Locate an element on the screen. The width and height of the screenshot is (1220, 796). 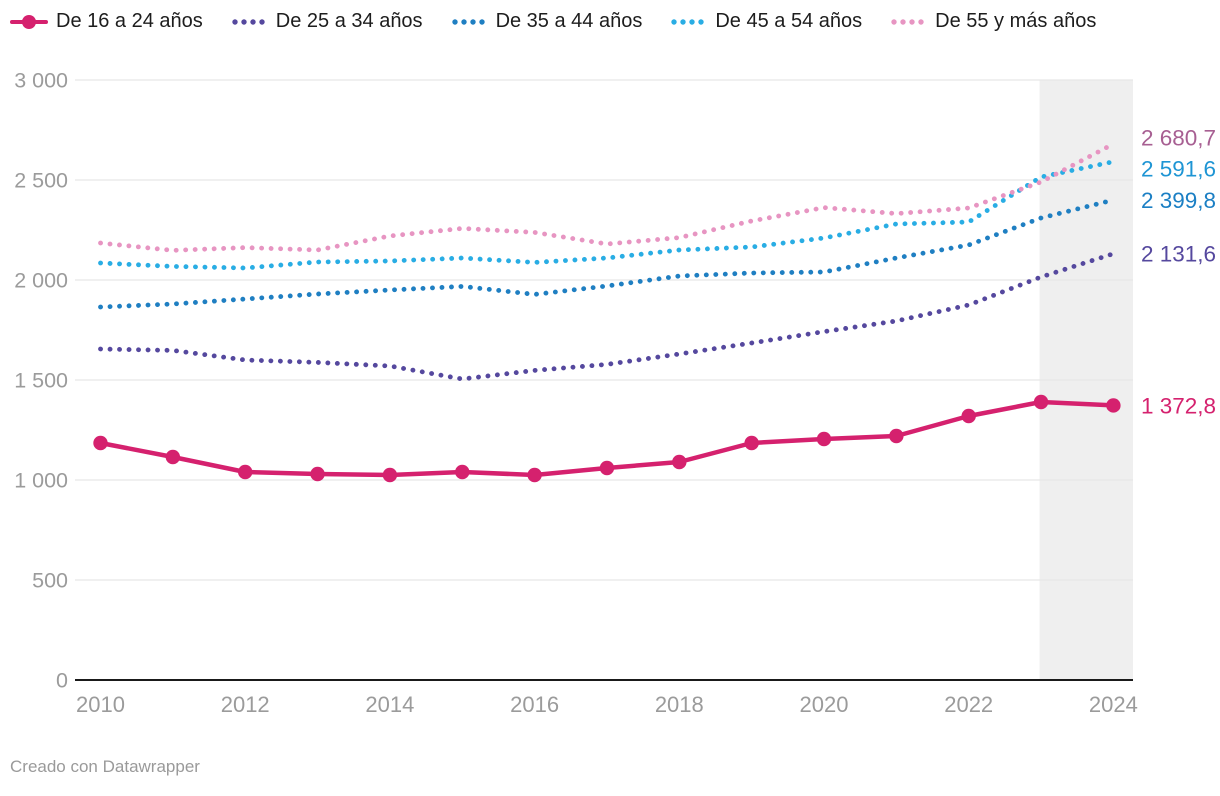
x-tick-label: 2018 is located at coordinates (679, 704).